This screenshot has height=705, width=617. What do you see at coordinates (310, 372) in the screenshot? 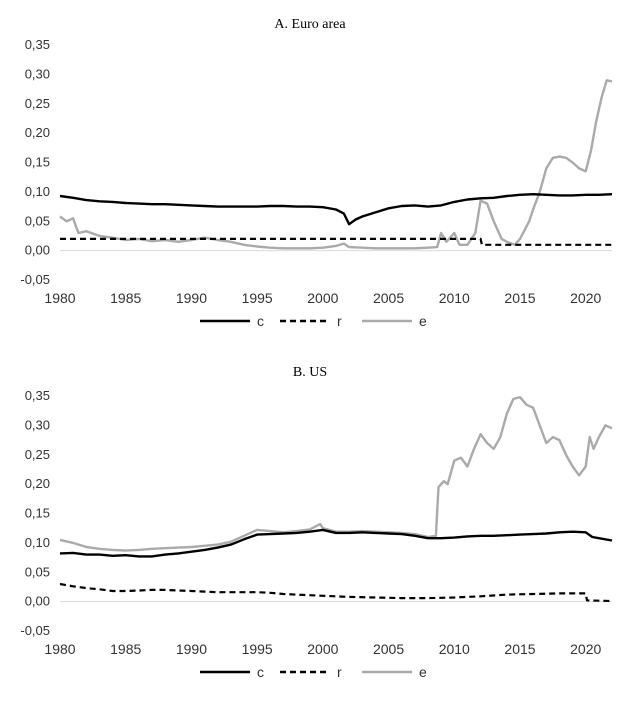
I see `chart-title: B. US` at bounding box center [310, 372].